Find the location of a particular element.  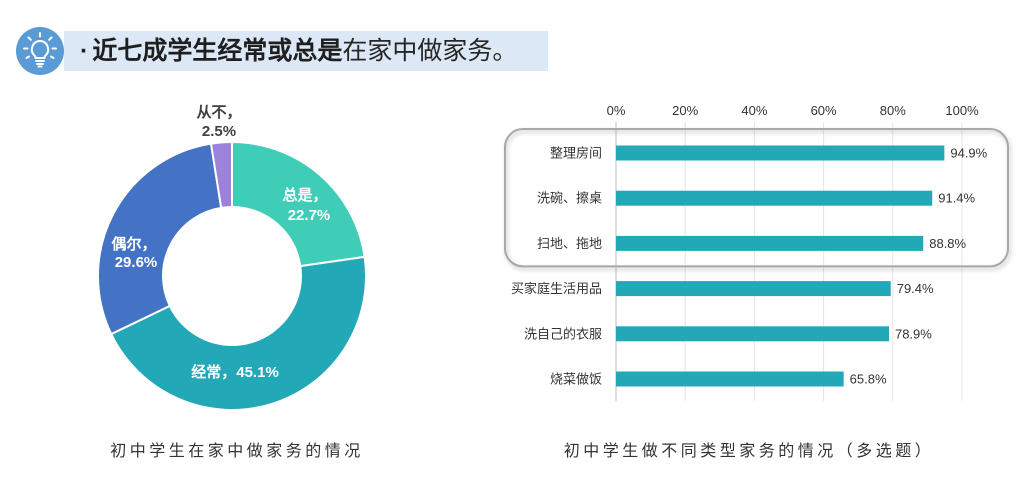

bar-value-label: 88.8% is located at coordinates (947, 243).